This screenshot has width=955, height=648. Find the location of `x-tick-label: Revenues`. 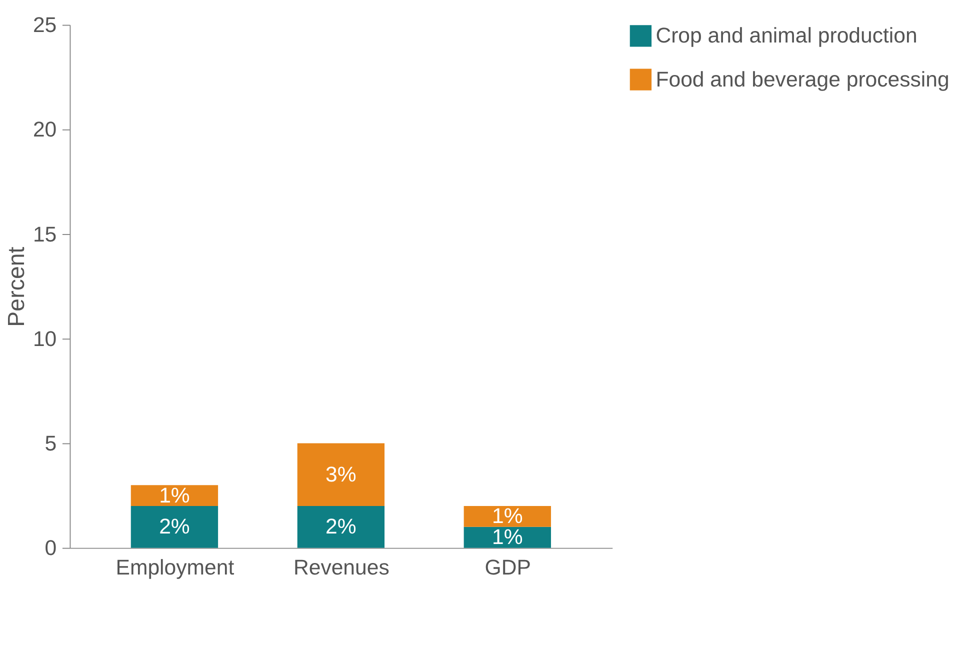

x-tick-label: Revenues is located at coordinates (341, 567).